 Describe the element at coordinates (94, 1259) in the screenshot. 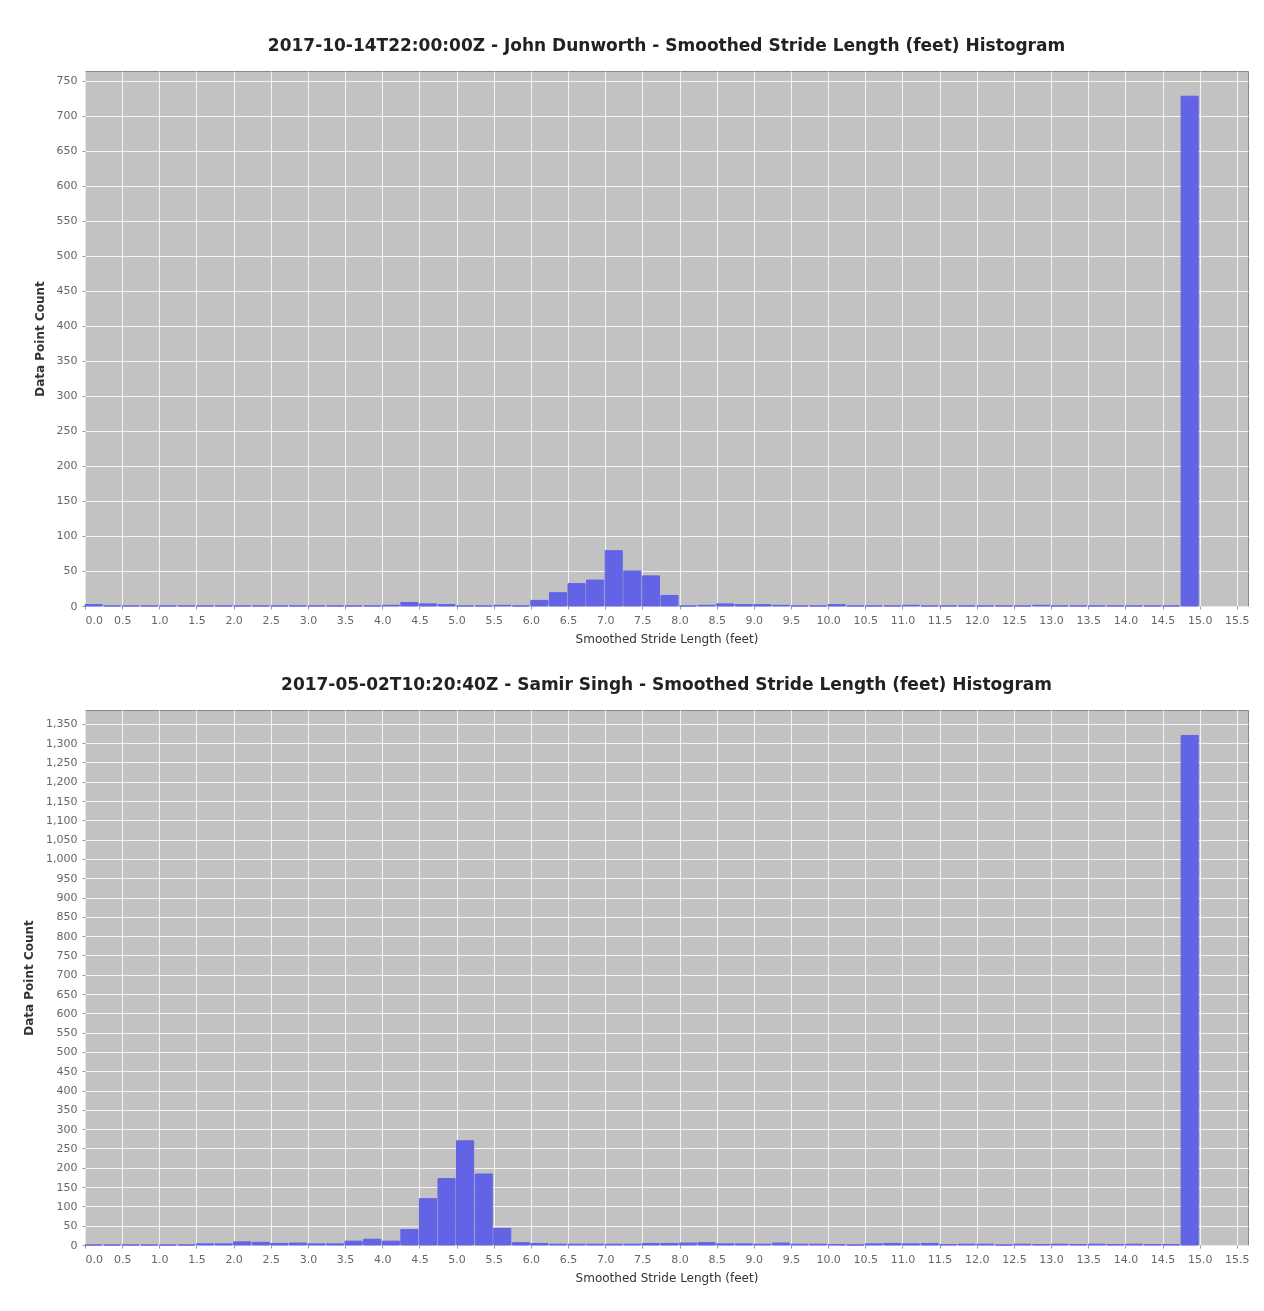

I see `x-tick-label: 0.0` at that location.